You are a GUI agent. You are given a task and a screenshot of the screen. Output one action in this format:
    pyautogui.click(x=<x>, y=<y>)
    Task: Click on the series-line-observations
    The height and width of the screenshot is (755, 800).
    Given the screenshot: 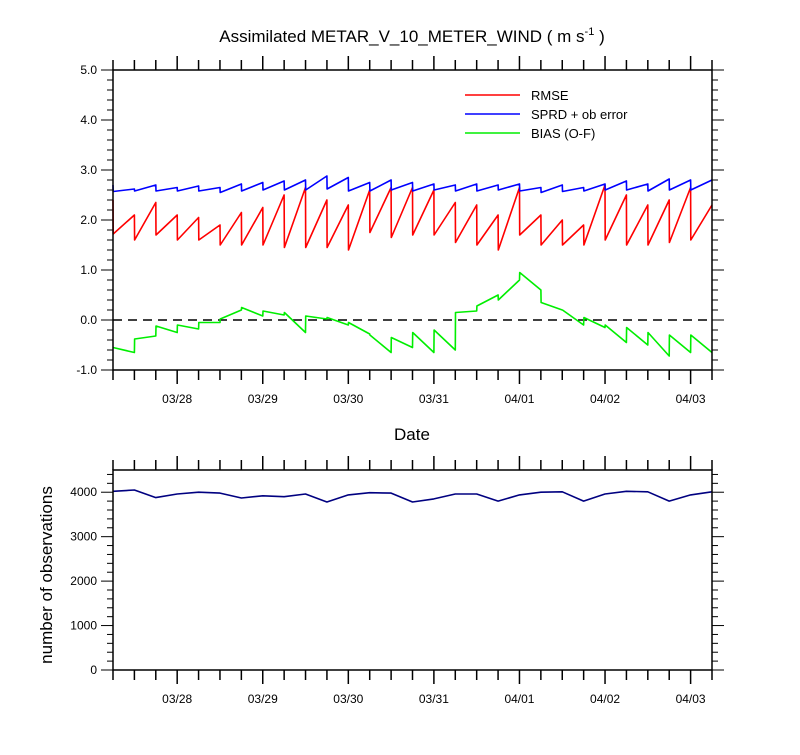 What is the action you would take?
    pyautogui.click(x=412, y=496)
    